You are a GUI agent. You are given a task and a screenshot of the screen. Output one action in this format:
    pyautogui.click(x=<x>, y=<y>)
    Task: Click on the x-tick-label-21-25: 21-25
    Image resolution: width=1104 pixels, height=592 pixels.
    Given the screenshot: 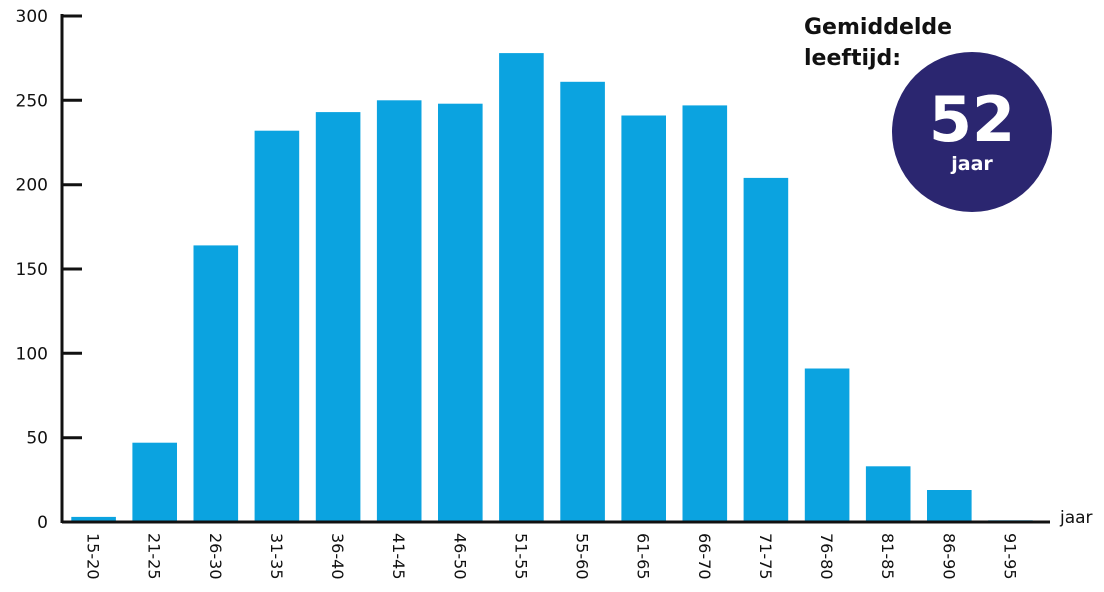 What is the action you would take?
    pyautogui.click(x=154, y=556)
    